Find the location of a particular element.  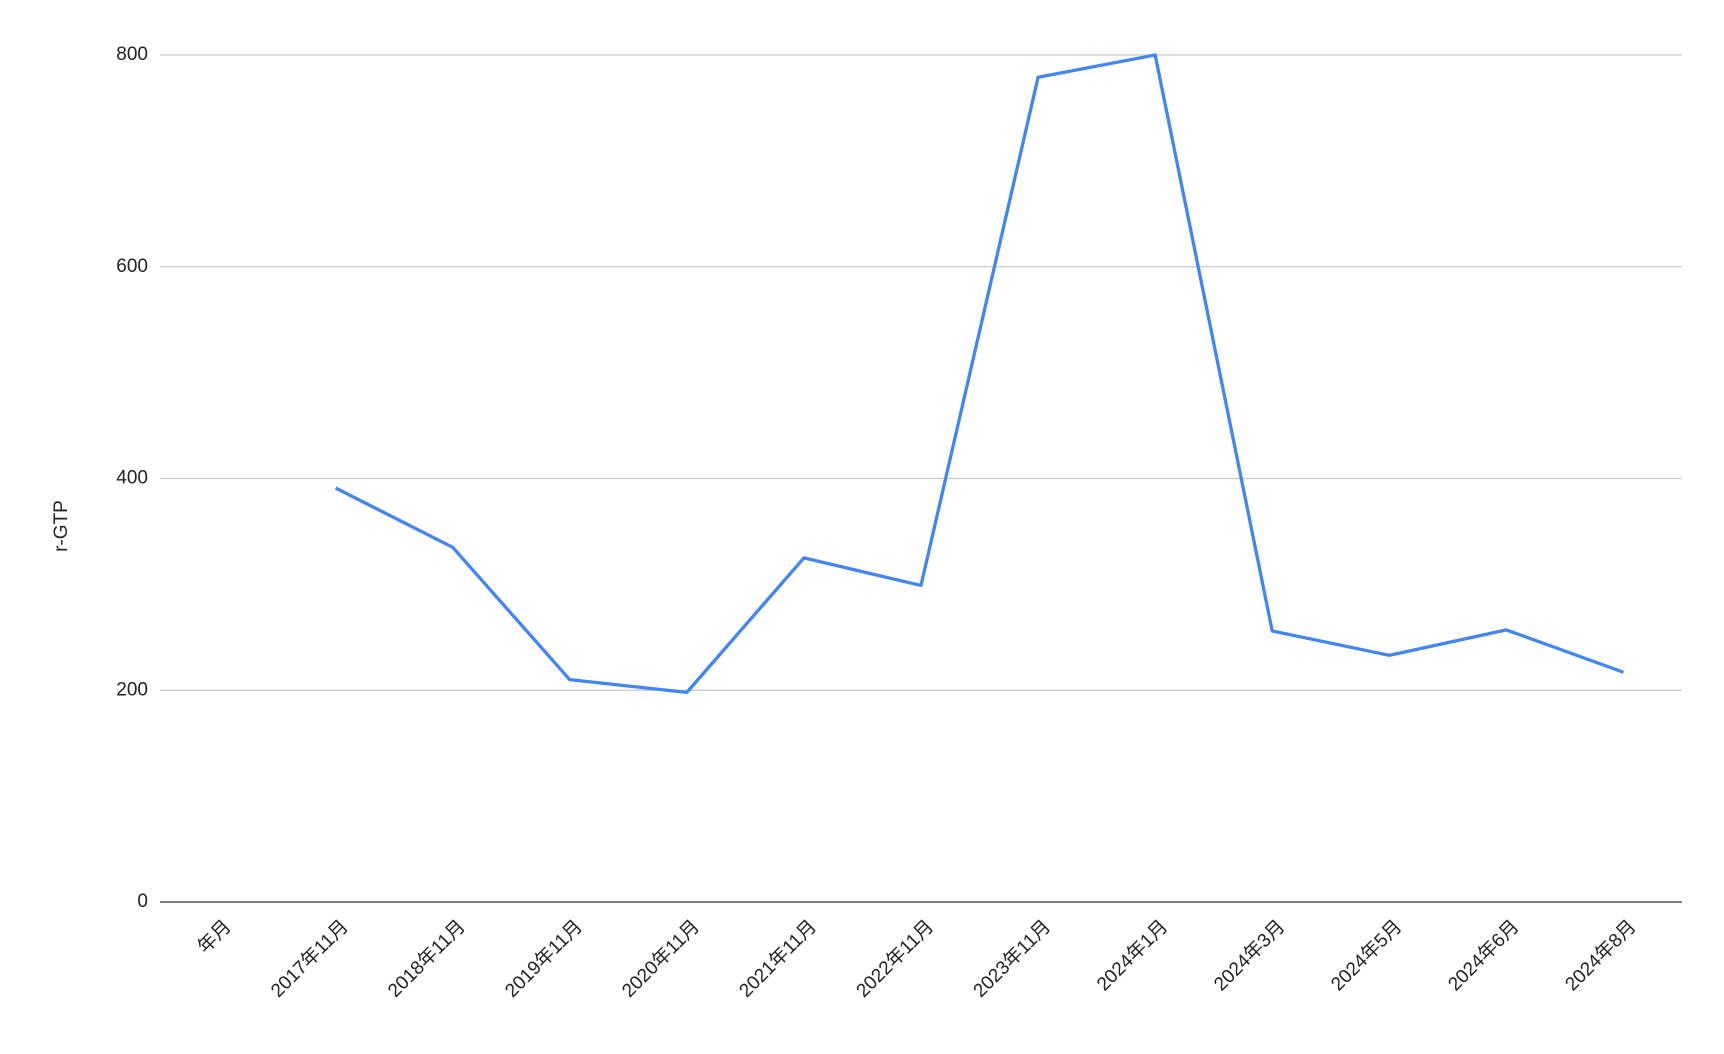

y-tick-label: 200 is located at coordinates (132, 689).